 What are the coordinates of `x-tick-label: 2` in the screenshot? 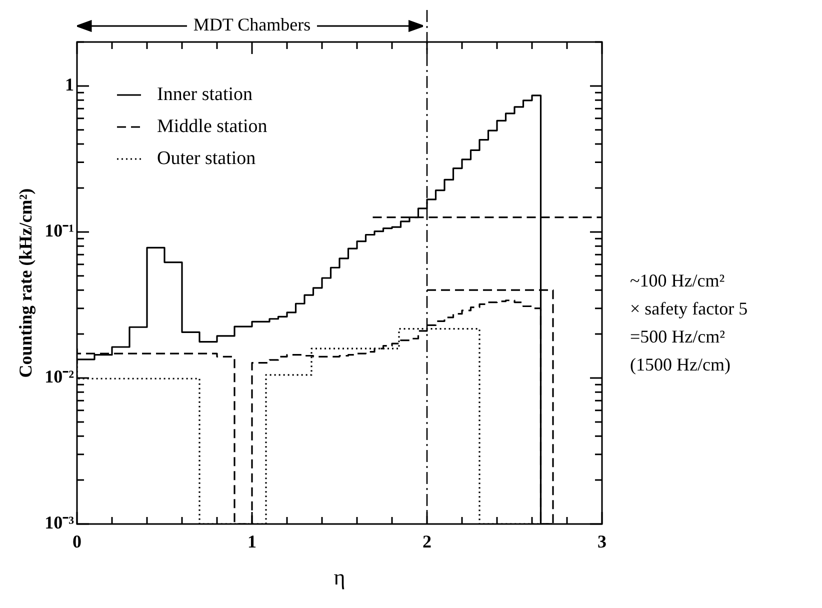 It's located at (427, 541).